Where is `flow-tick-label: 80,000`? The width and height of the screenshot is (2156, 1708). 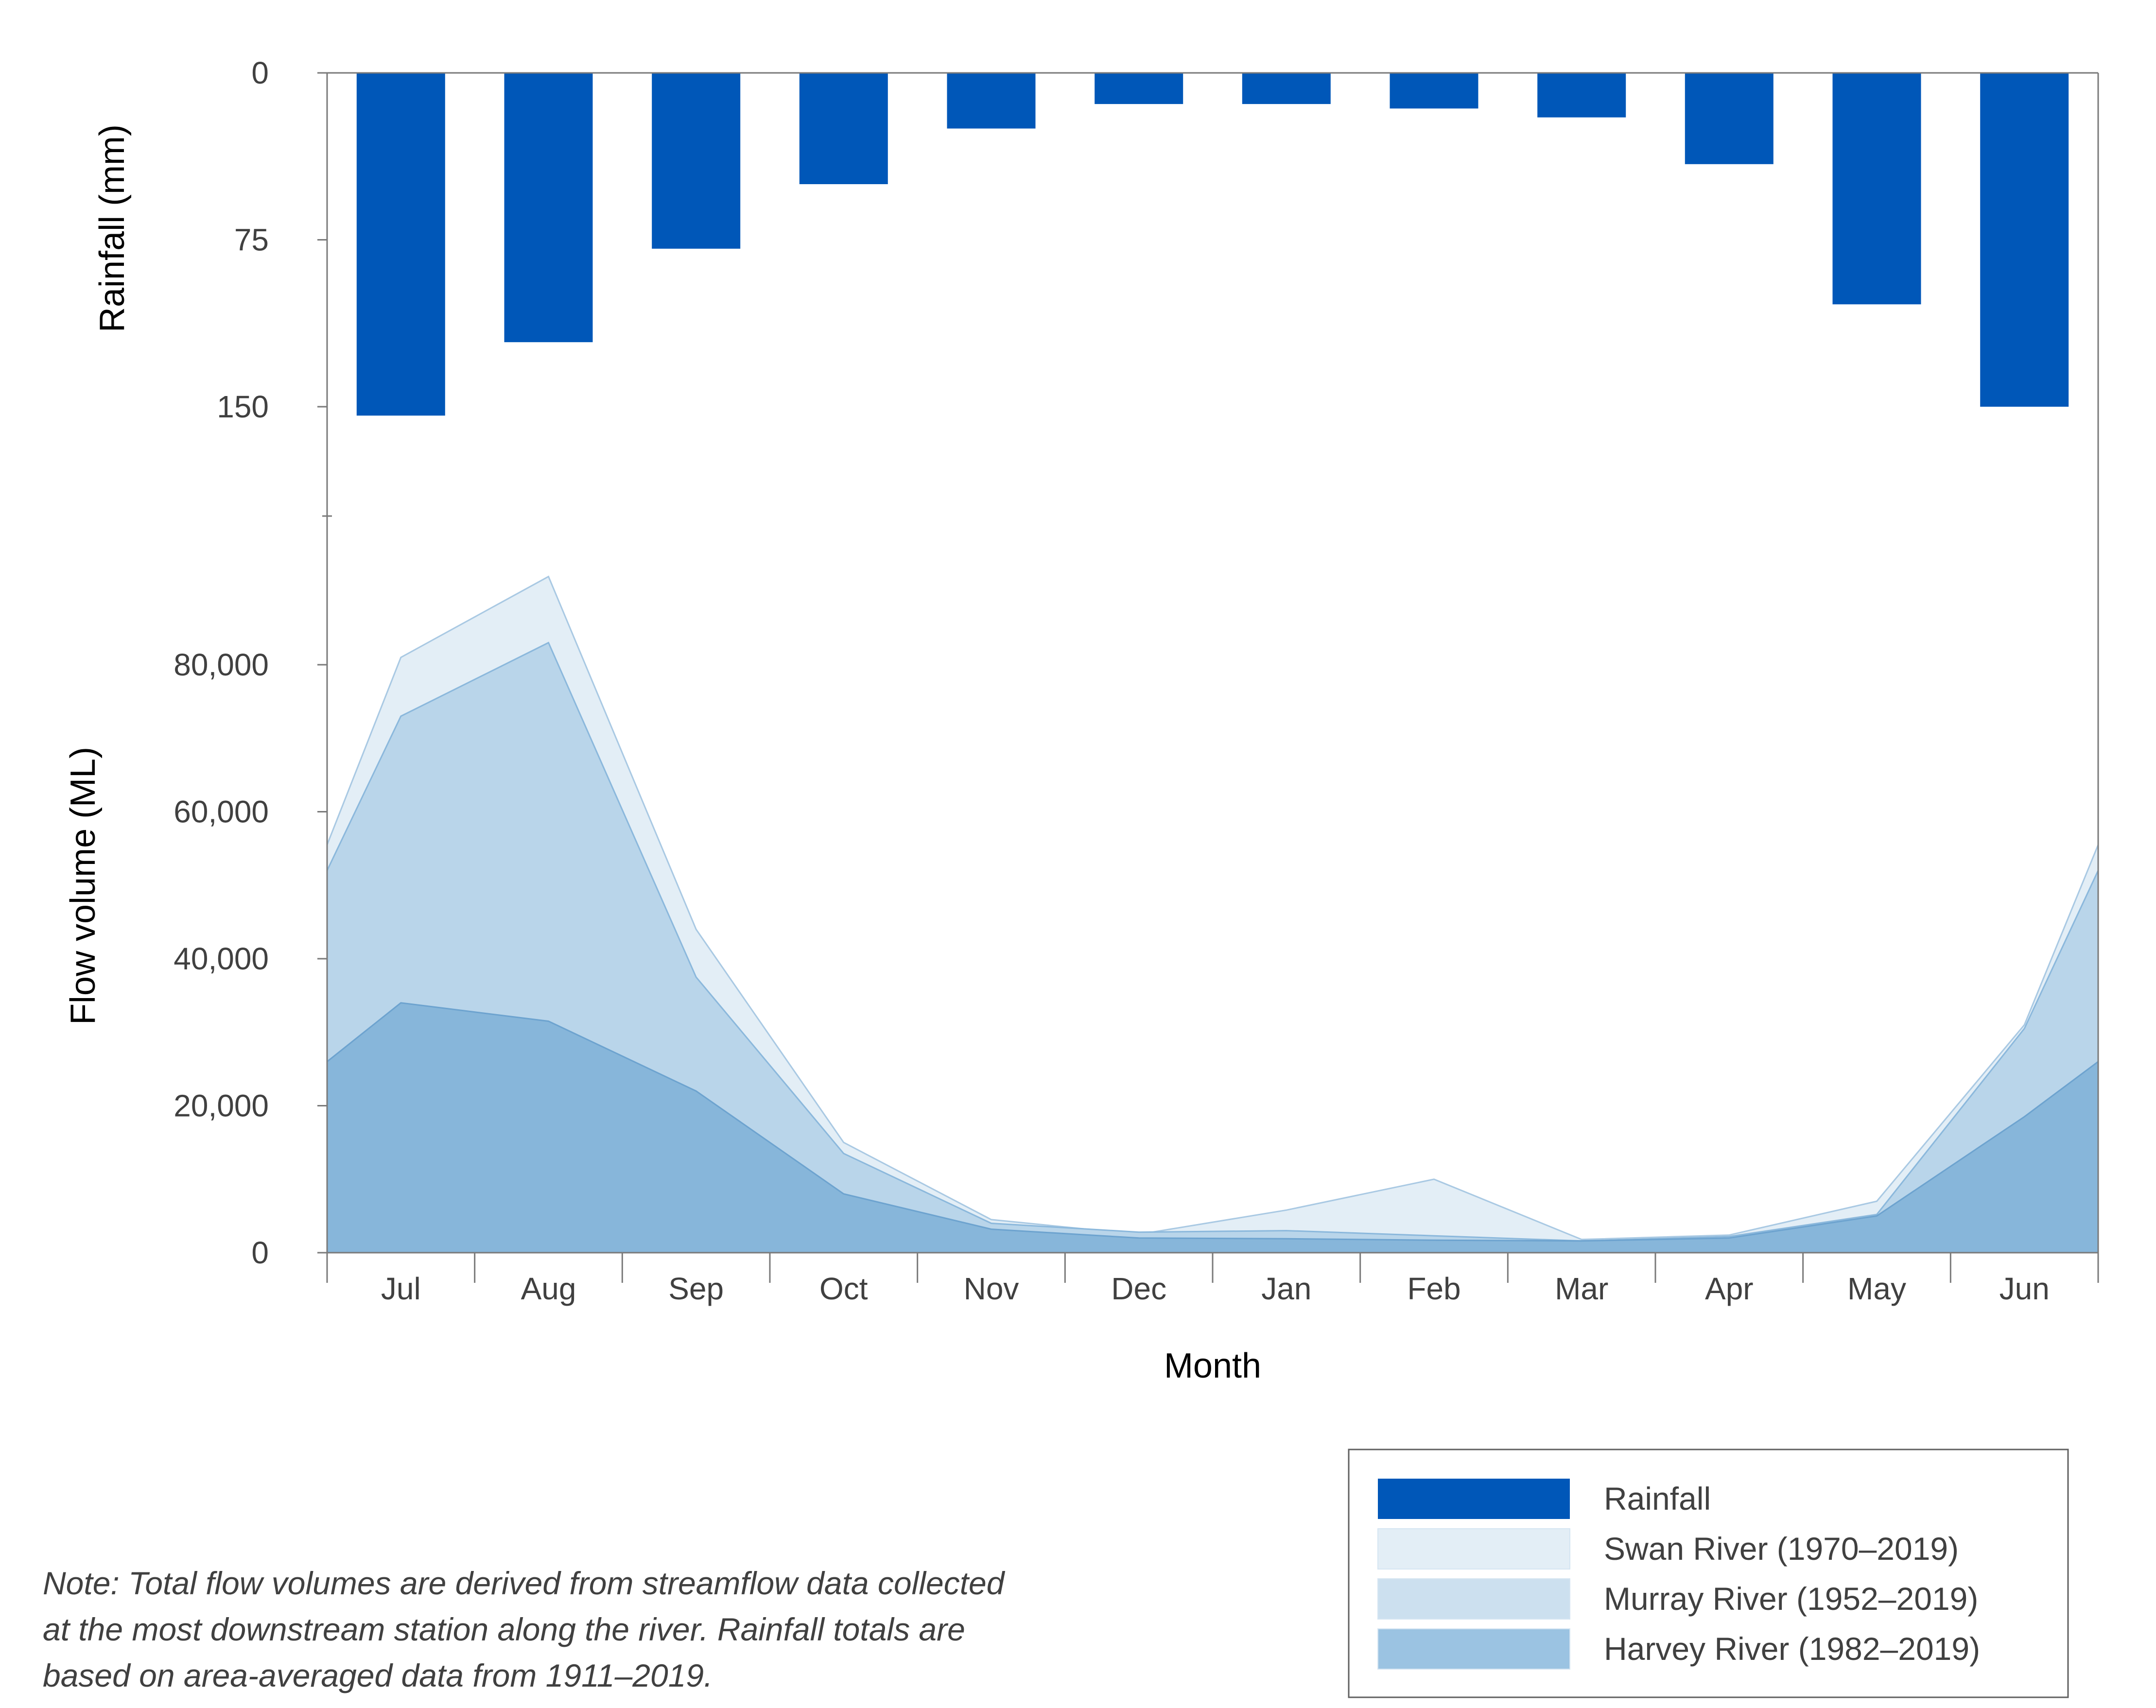 flow-tick-label: 80,000 is located at coordinates (222, 664).